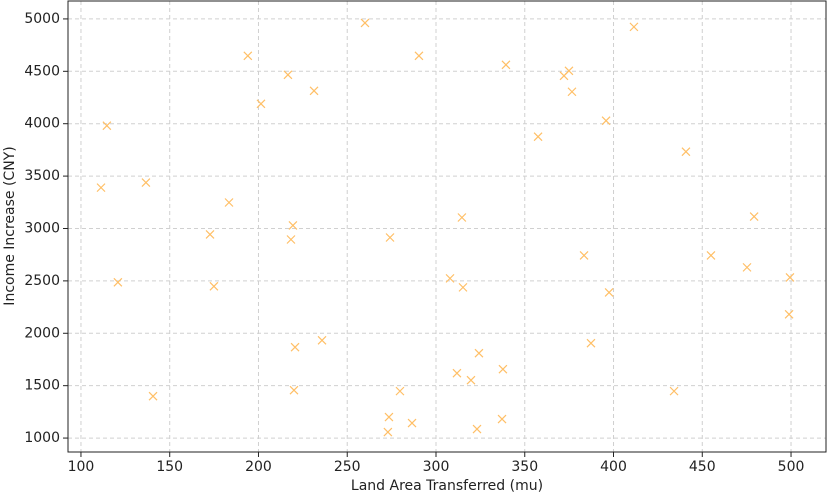 The height and width of the screenshot is (500, 830). What do you see at coordinates (42, 228) in the screenshot?
I see `y-tick-label: 3000` at bounding box center [42, 228].